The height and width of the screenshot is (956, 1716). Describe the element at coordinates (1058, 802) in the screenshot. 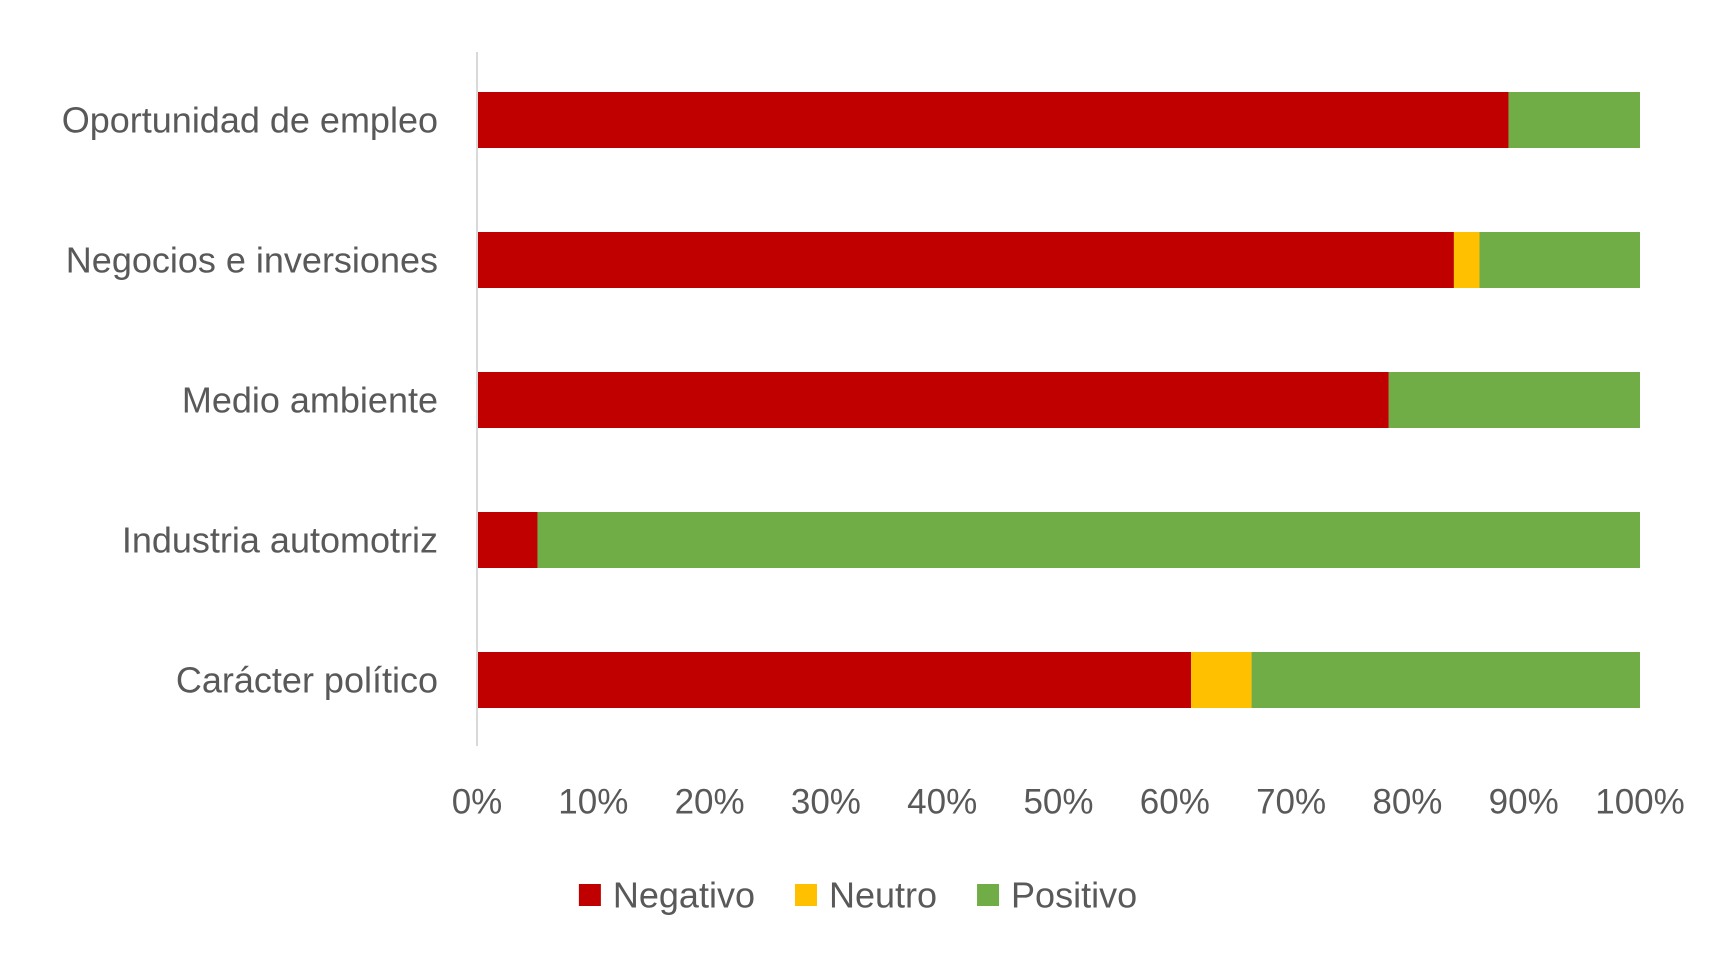

I see `x-tick-label: 50%` at that location.